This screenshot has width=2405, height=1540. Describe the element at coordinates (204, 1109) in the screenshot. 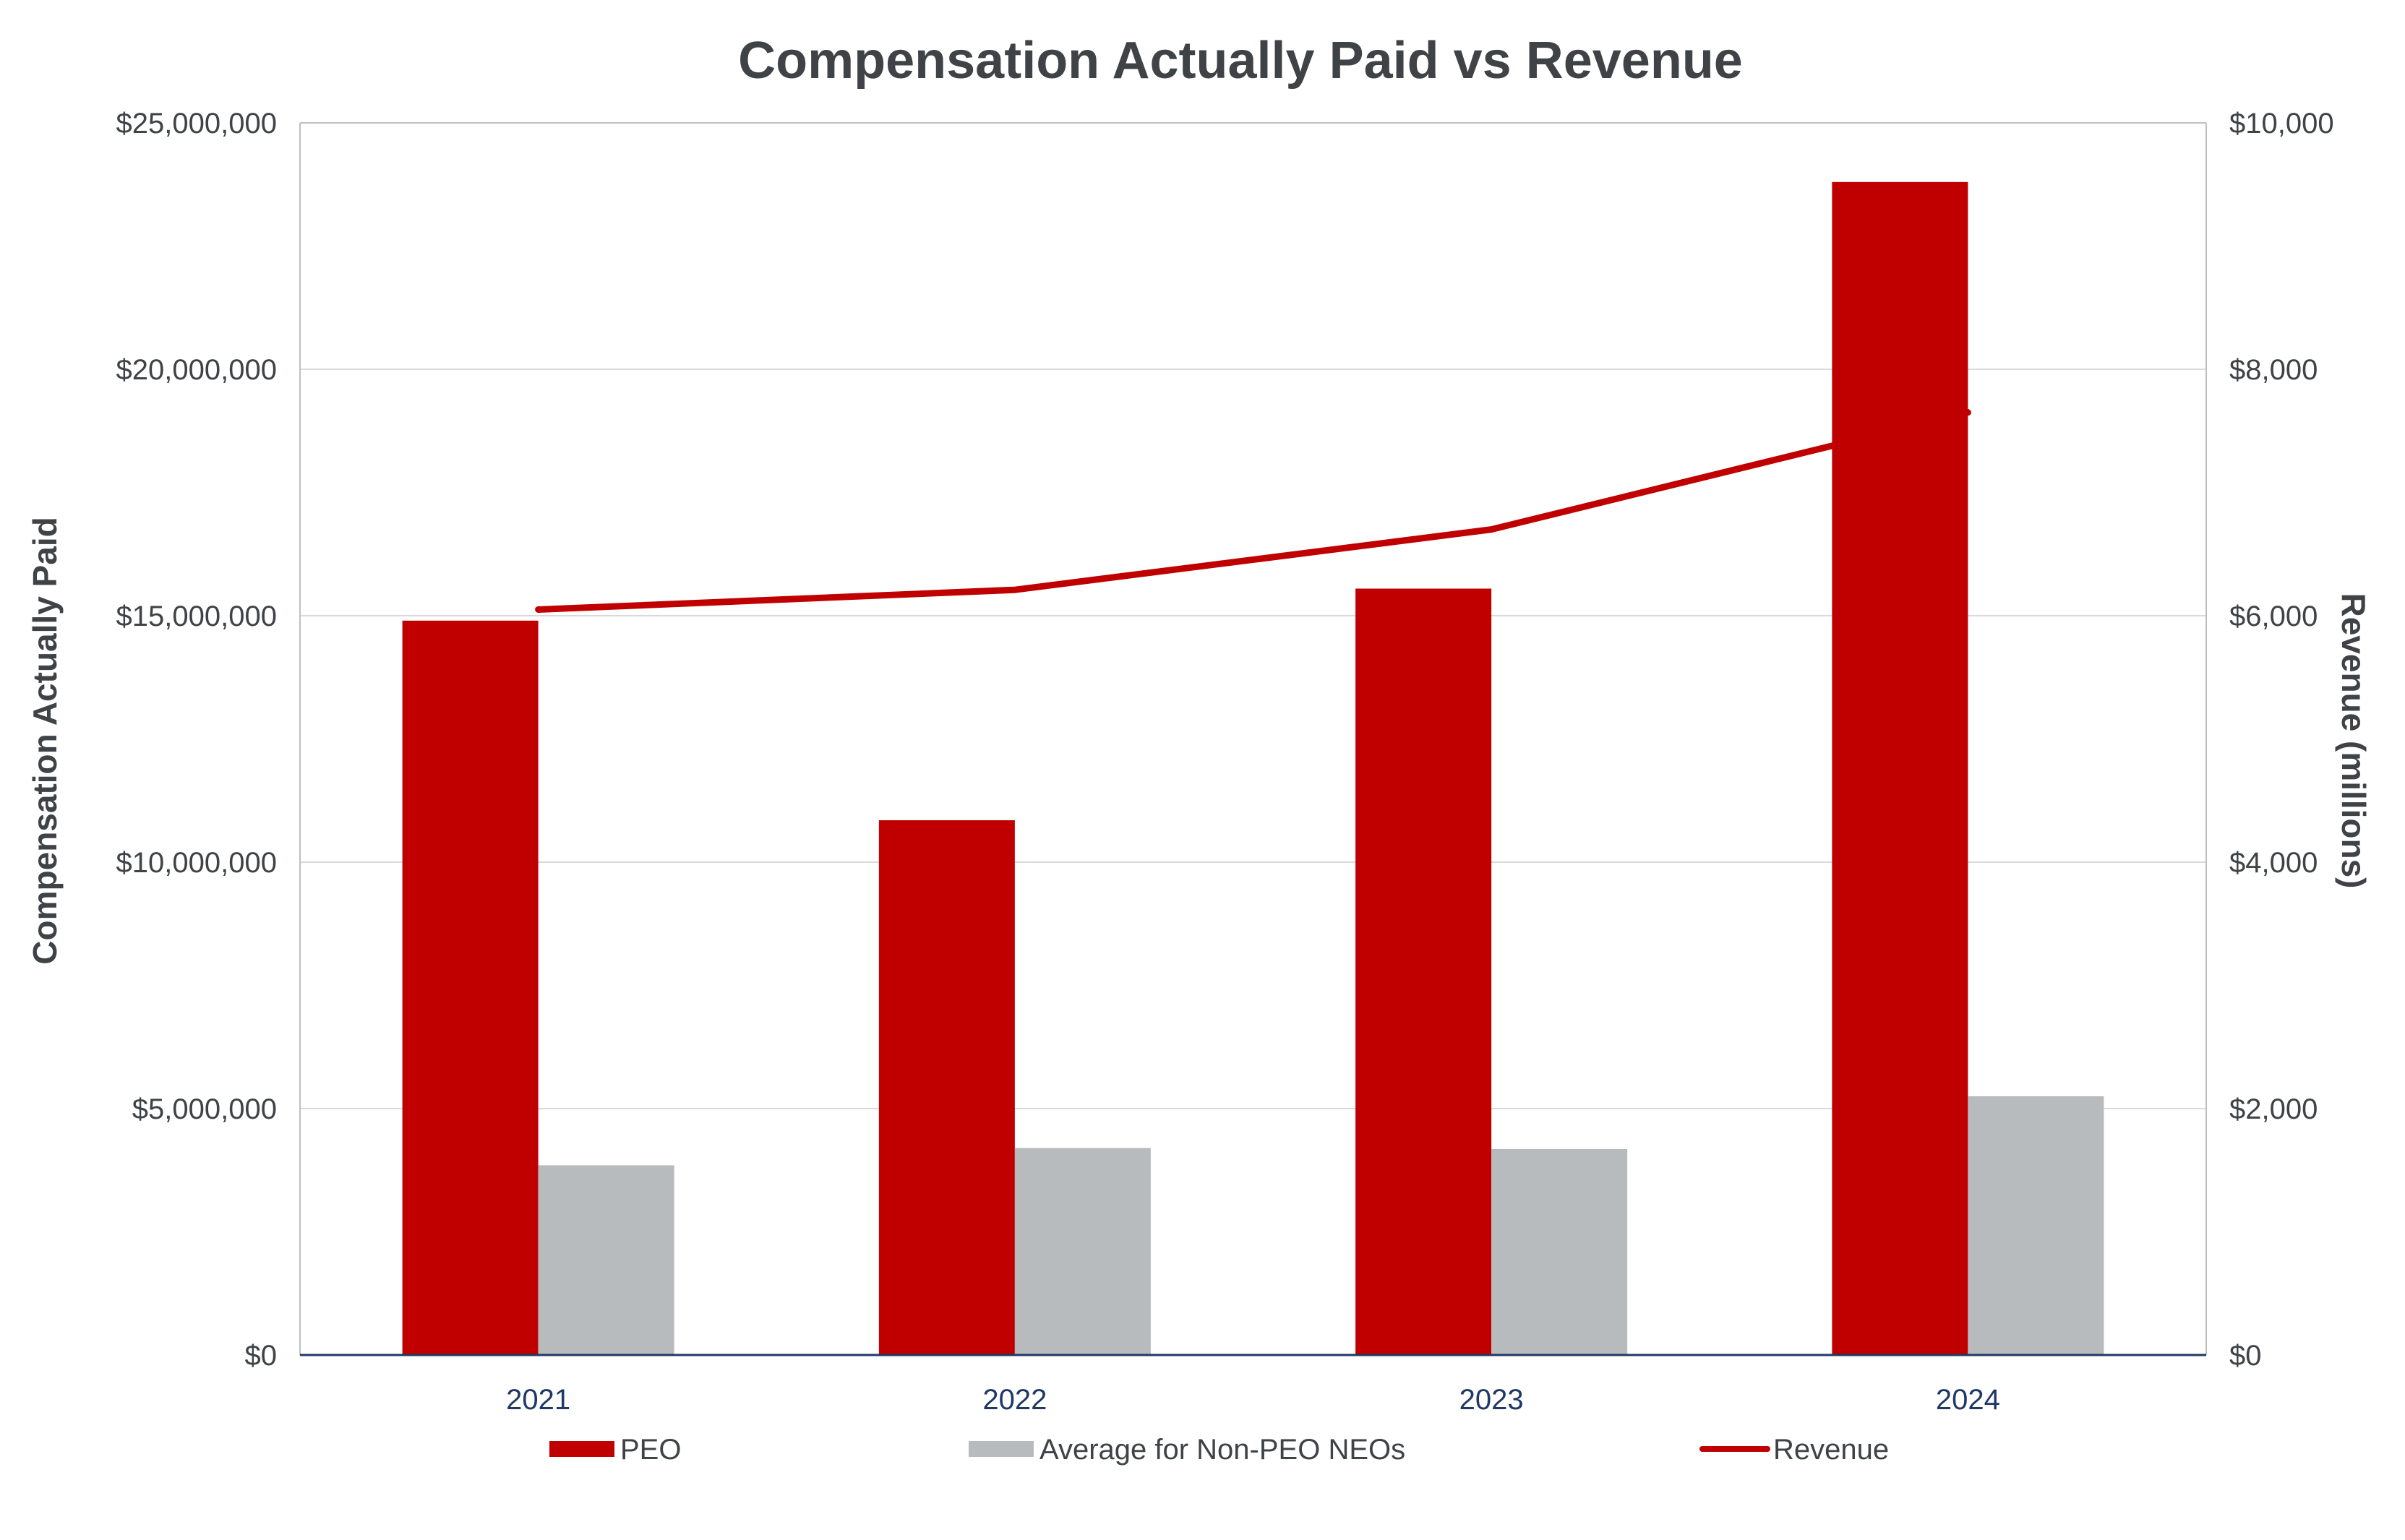

I see `y-tick-label: $5,000,000` at that location.